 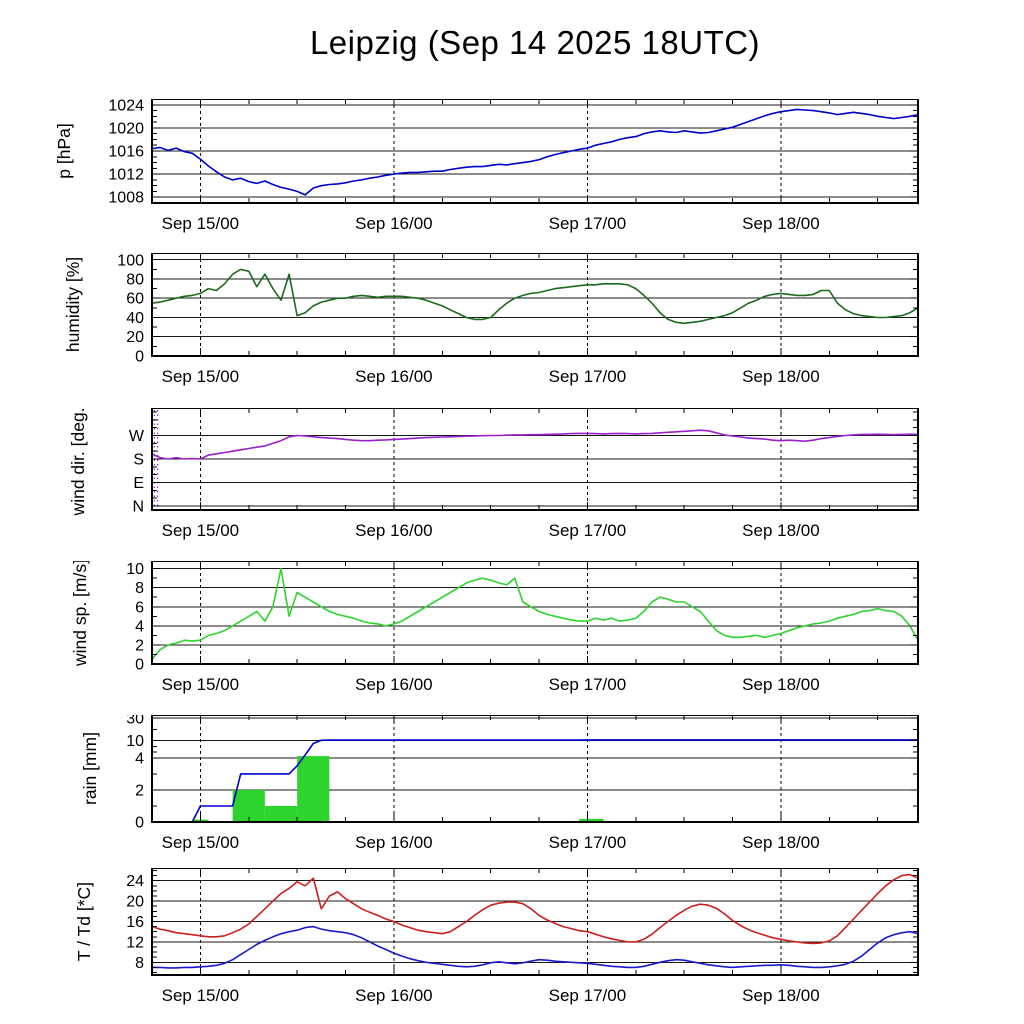 I want to click on y-tick-label: 12, so click(x=135, y=942).